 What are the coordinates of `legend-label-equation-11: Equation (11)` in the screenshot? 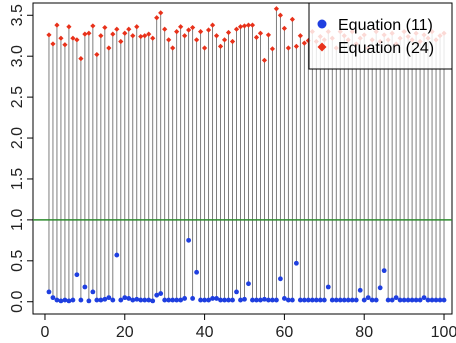 It's located at (385, 25).